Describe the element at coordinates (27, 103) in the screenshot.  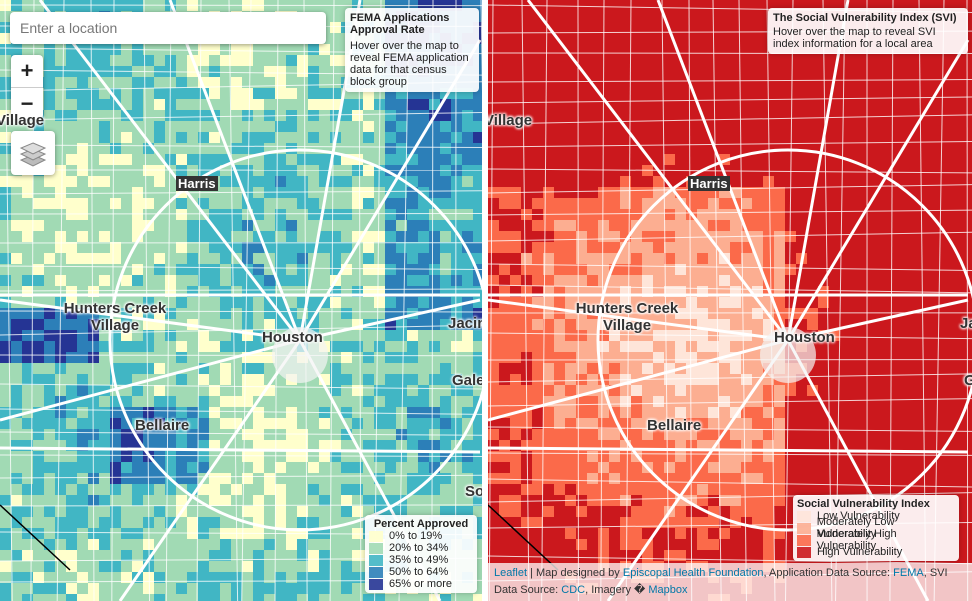
I see `zoom-out: −` at that location.